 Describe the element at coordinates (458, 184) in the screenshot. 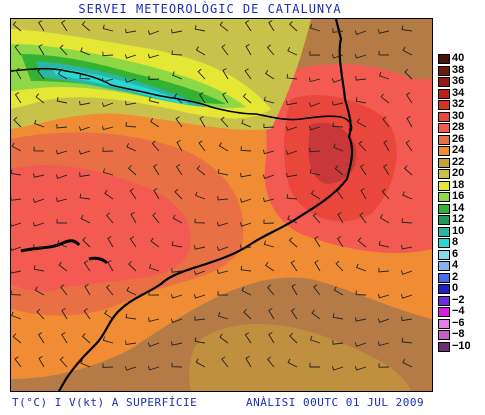

I see `legend-label: 18` at that location.